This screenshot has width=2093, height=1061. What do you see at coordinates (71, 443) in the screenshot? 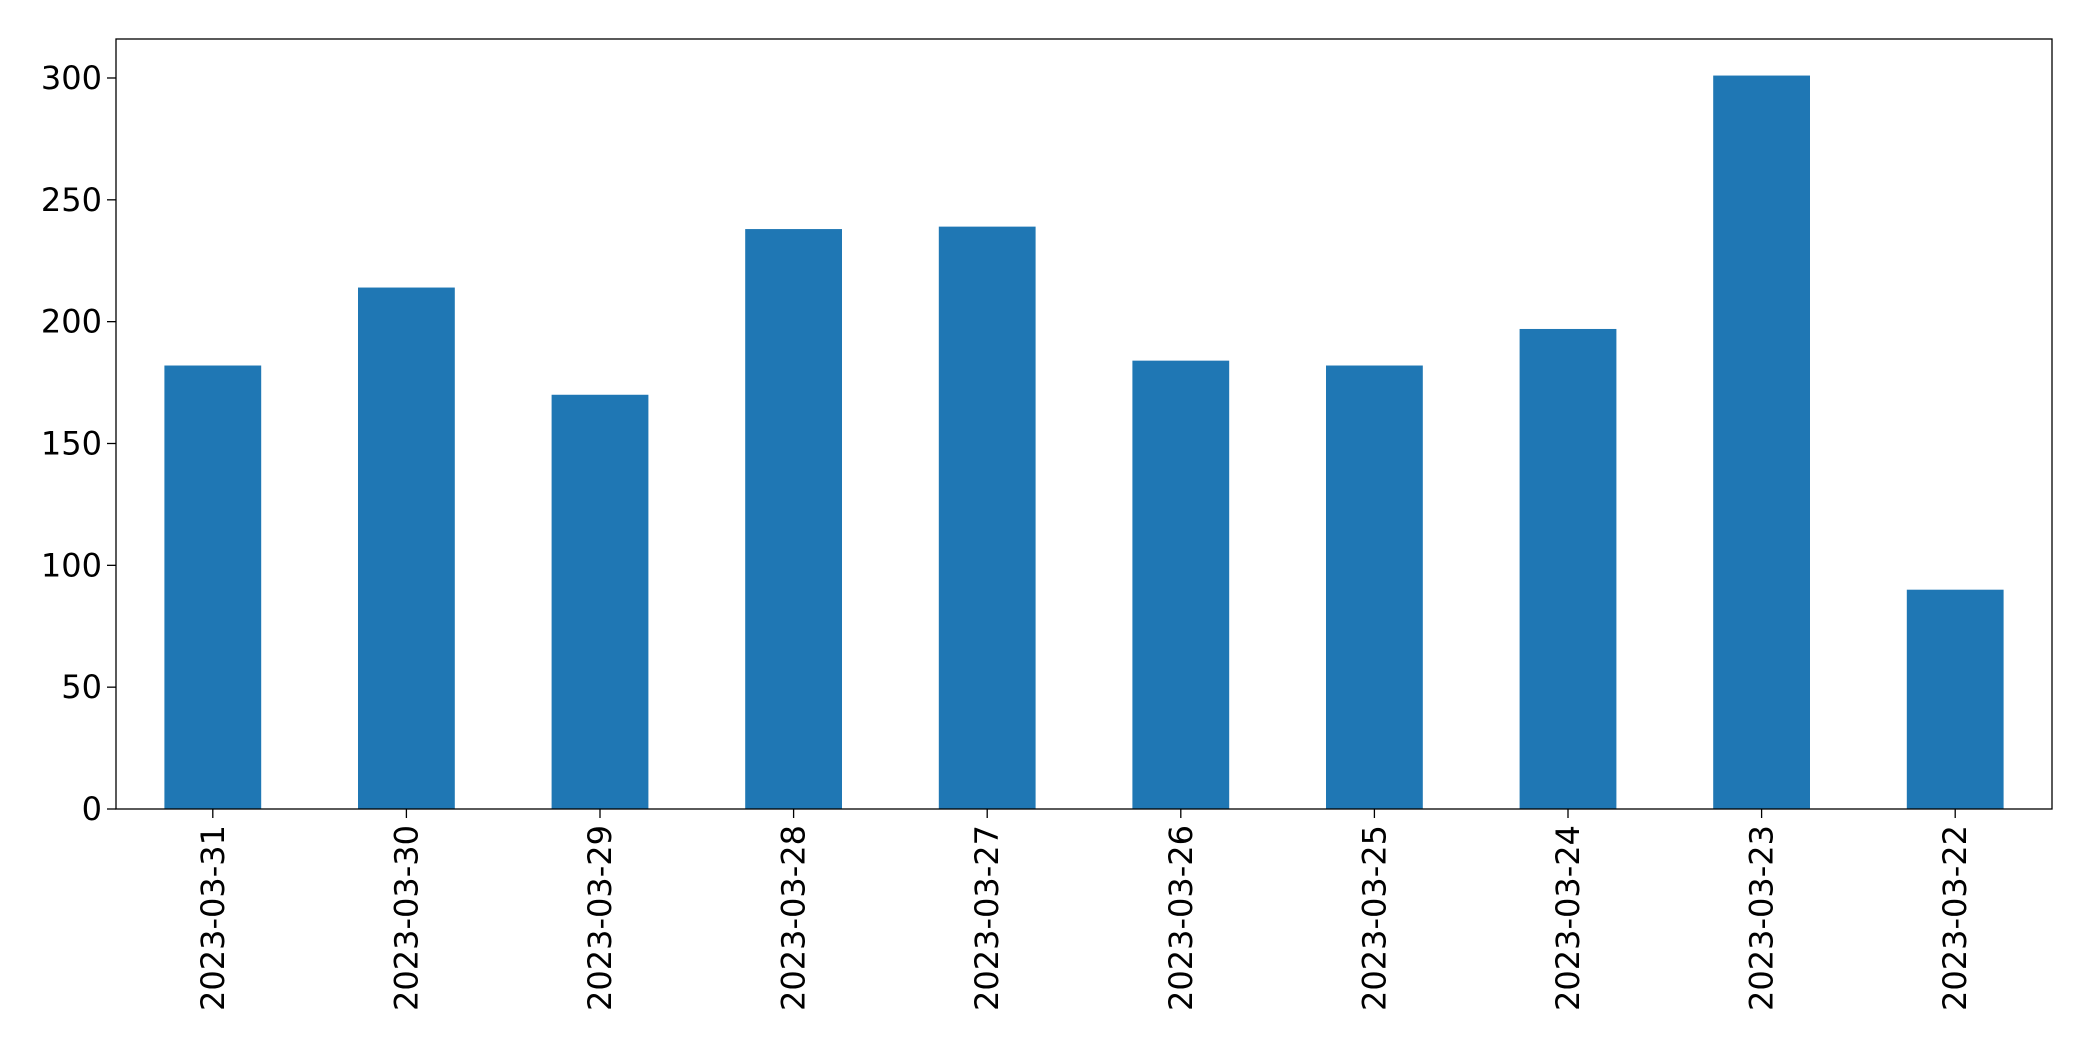
I see `y-tick-label: 150` at bounding box center [71, 443].